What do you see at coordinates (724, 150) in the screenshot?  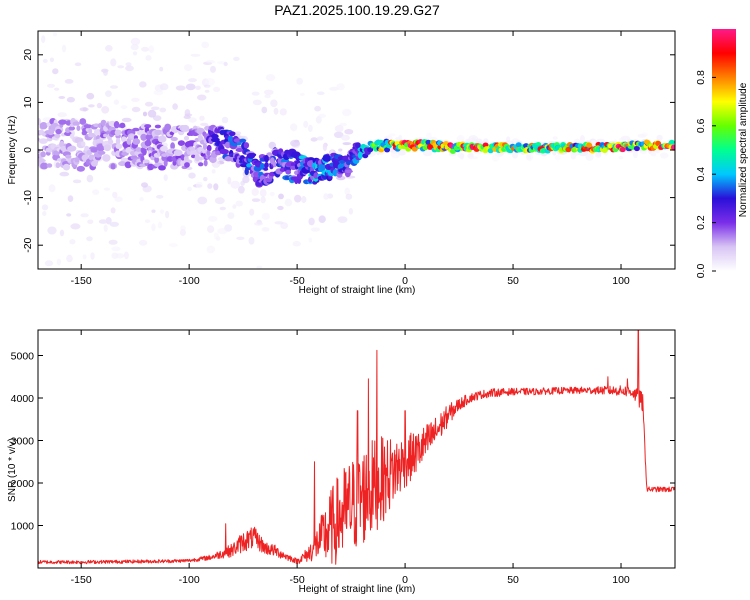 I see `colorbar-gradient` at bounding box center [724, 150].